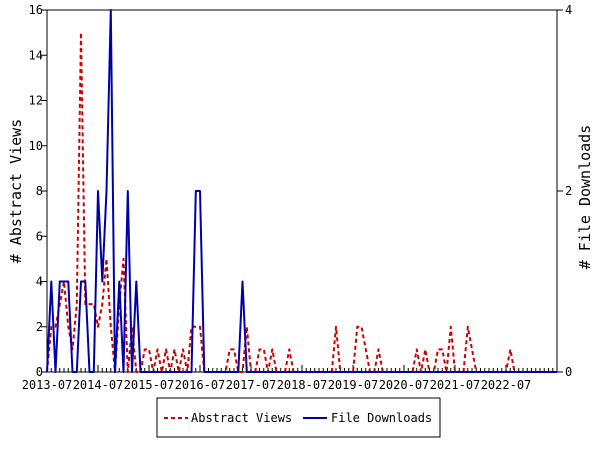  What do you see at coordinates (200, 385) in the screenshot?
I see `x-tick-label: 2016-07` at bounding box center [200, 385].